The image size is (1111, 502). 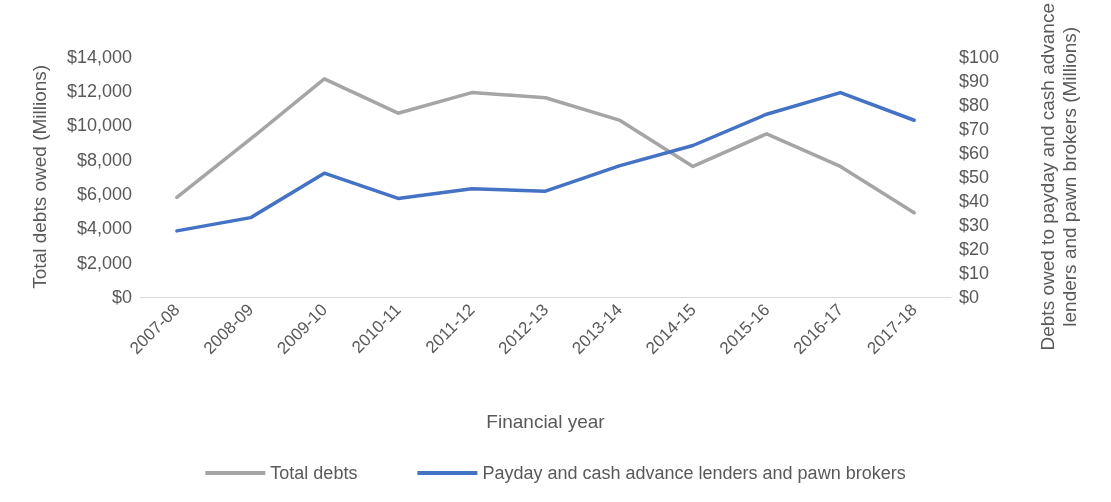 What do you see at coordinates (99, 125) in the screenshot?
I see `y-tick-label: $10,000` at bounding box center [99, 125].